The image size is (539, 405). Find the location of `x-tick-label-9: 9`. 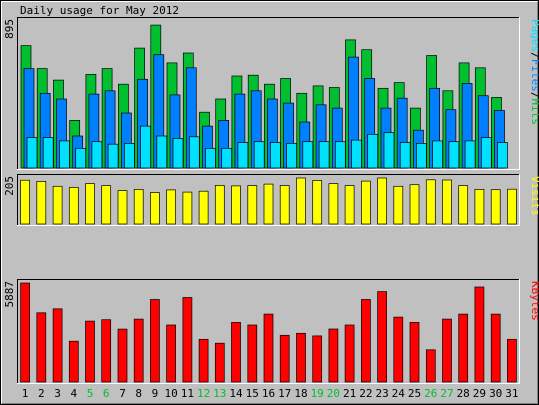

x-tick-label-9: 9 is located at coordinates (155, 393).